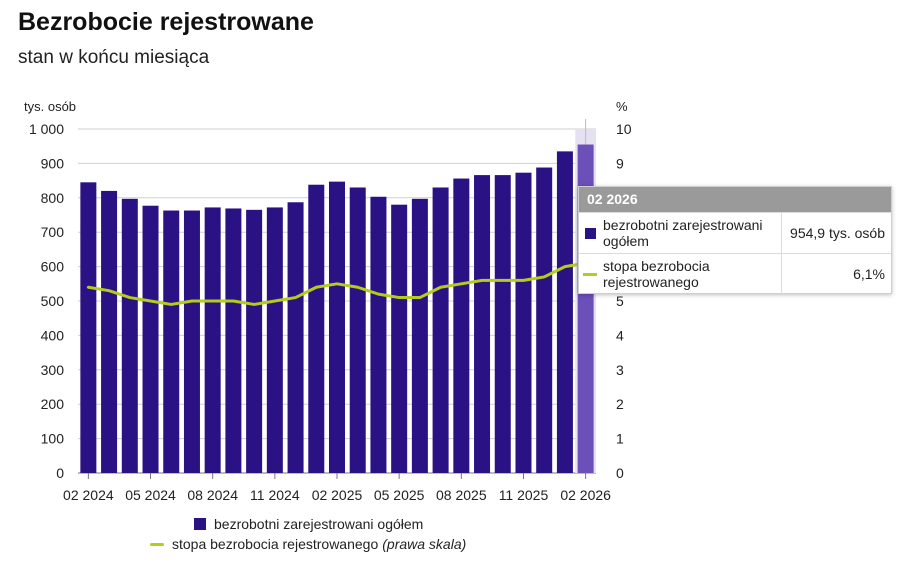 The width and height of the screenshot is (907, 582). What do you see at coordinates (319, 524) in the screenshot?
I see `legend-bar-label: bezrobotni zarejestrowani ogółem` at bounding box center [319, 524].